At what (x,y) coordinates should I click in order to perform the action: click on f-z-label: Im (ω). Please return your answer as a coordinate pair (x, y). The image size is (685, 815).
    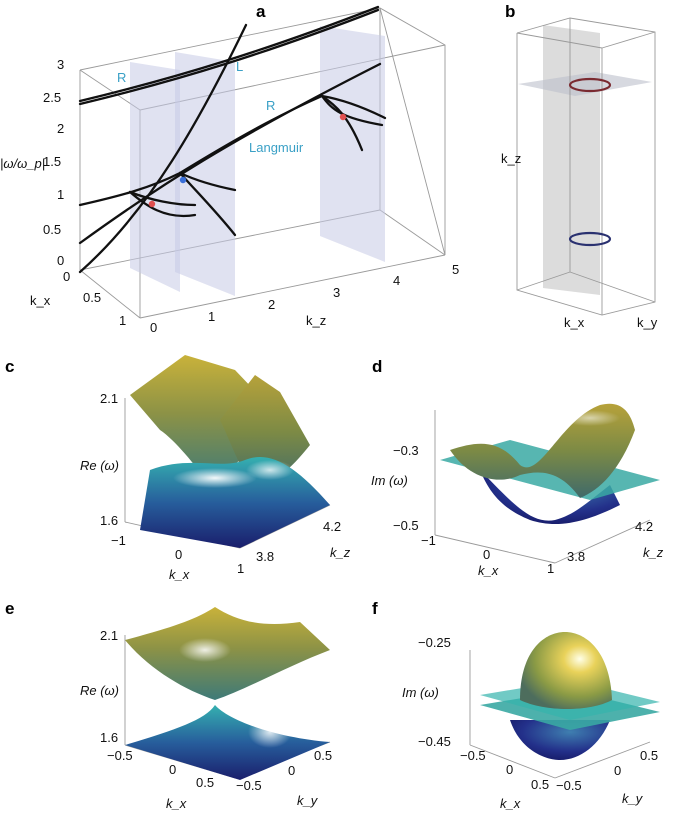
    Looking at the image, I should click on (420, 692).